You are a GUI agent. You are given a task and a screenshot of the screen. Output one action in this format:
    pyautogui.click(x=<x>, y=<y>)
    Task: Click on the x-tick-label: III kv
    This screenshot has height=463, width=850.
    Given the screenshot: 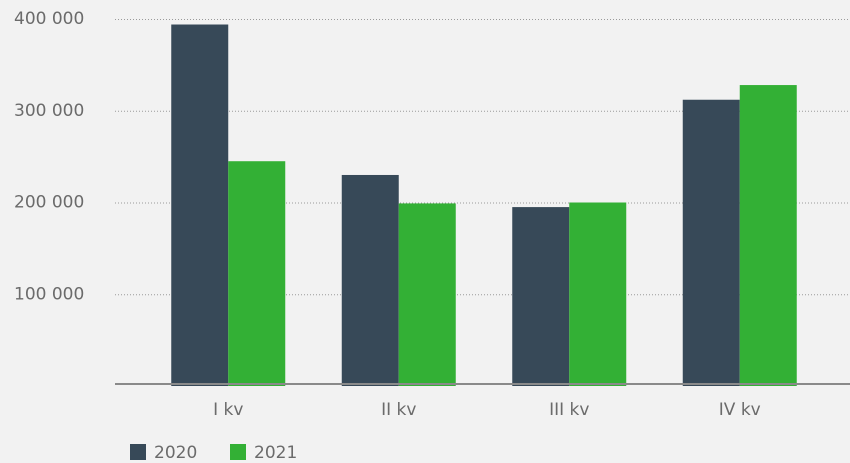 What is the action you would take?
    pyautogui.click(x=569, y=410)
    